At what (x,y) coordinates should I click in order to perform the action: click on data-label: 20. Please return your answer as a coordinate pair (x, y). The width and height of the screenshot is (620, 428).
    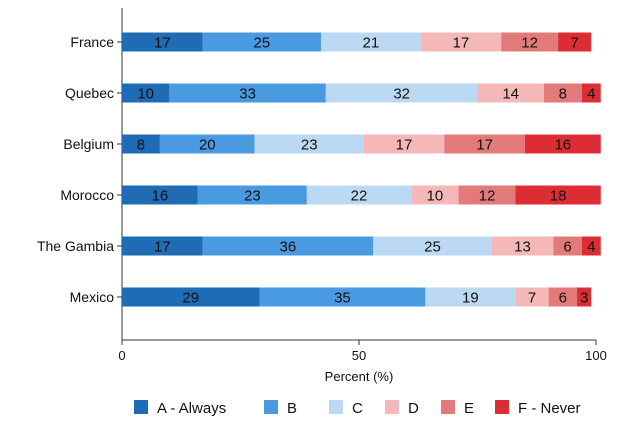
    Looking at the image, I should click on (207, 145).